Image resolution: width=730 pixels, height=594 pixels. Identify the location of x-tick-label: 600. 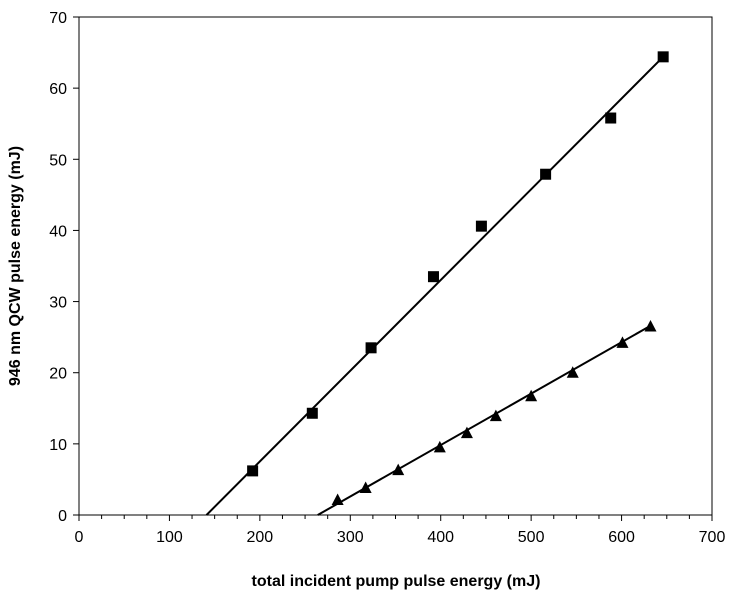
(621, 537).